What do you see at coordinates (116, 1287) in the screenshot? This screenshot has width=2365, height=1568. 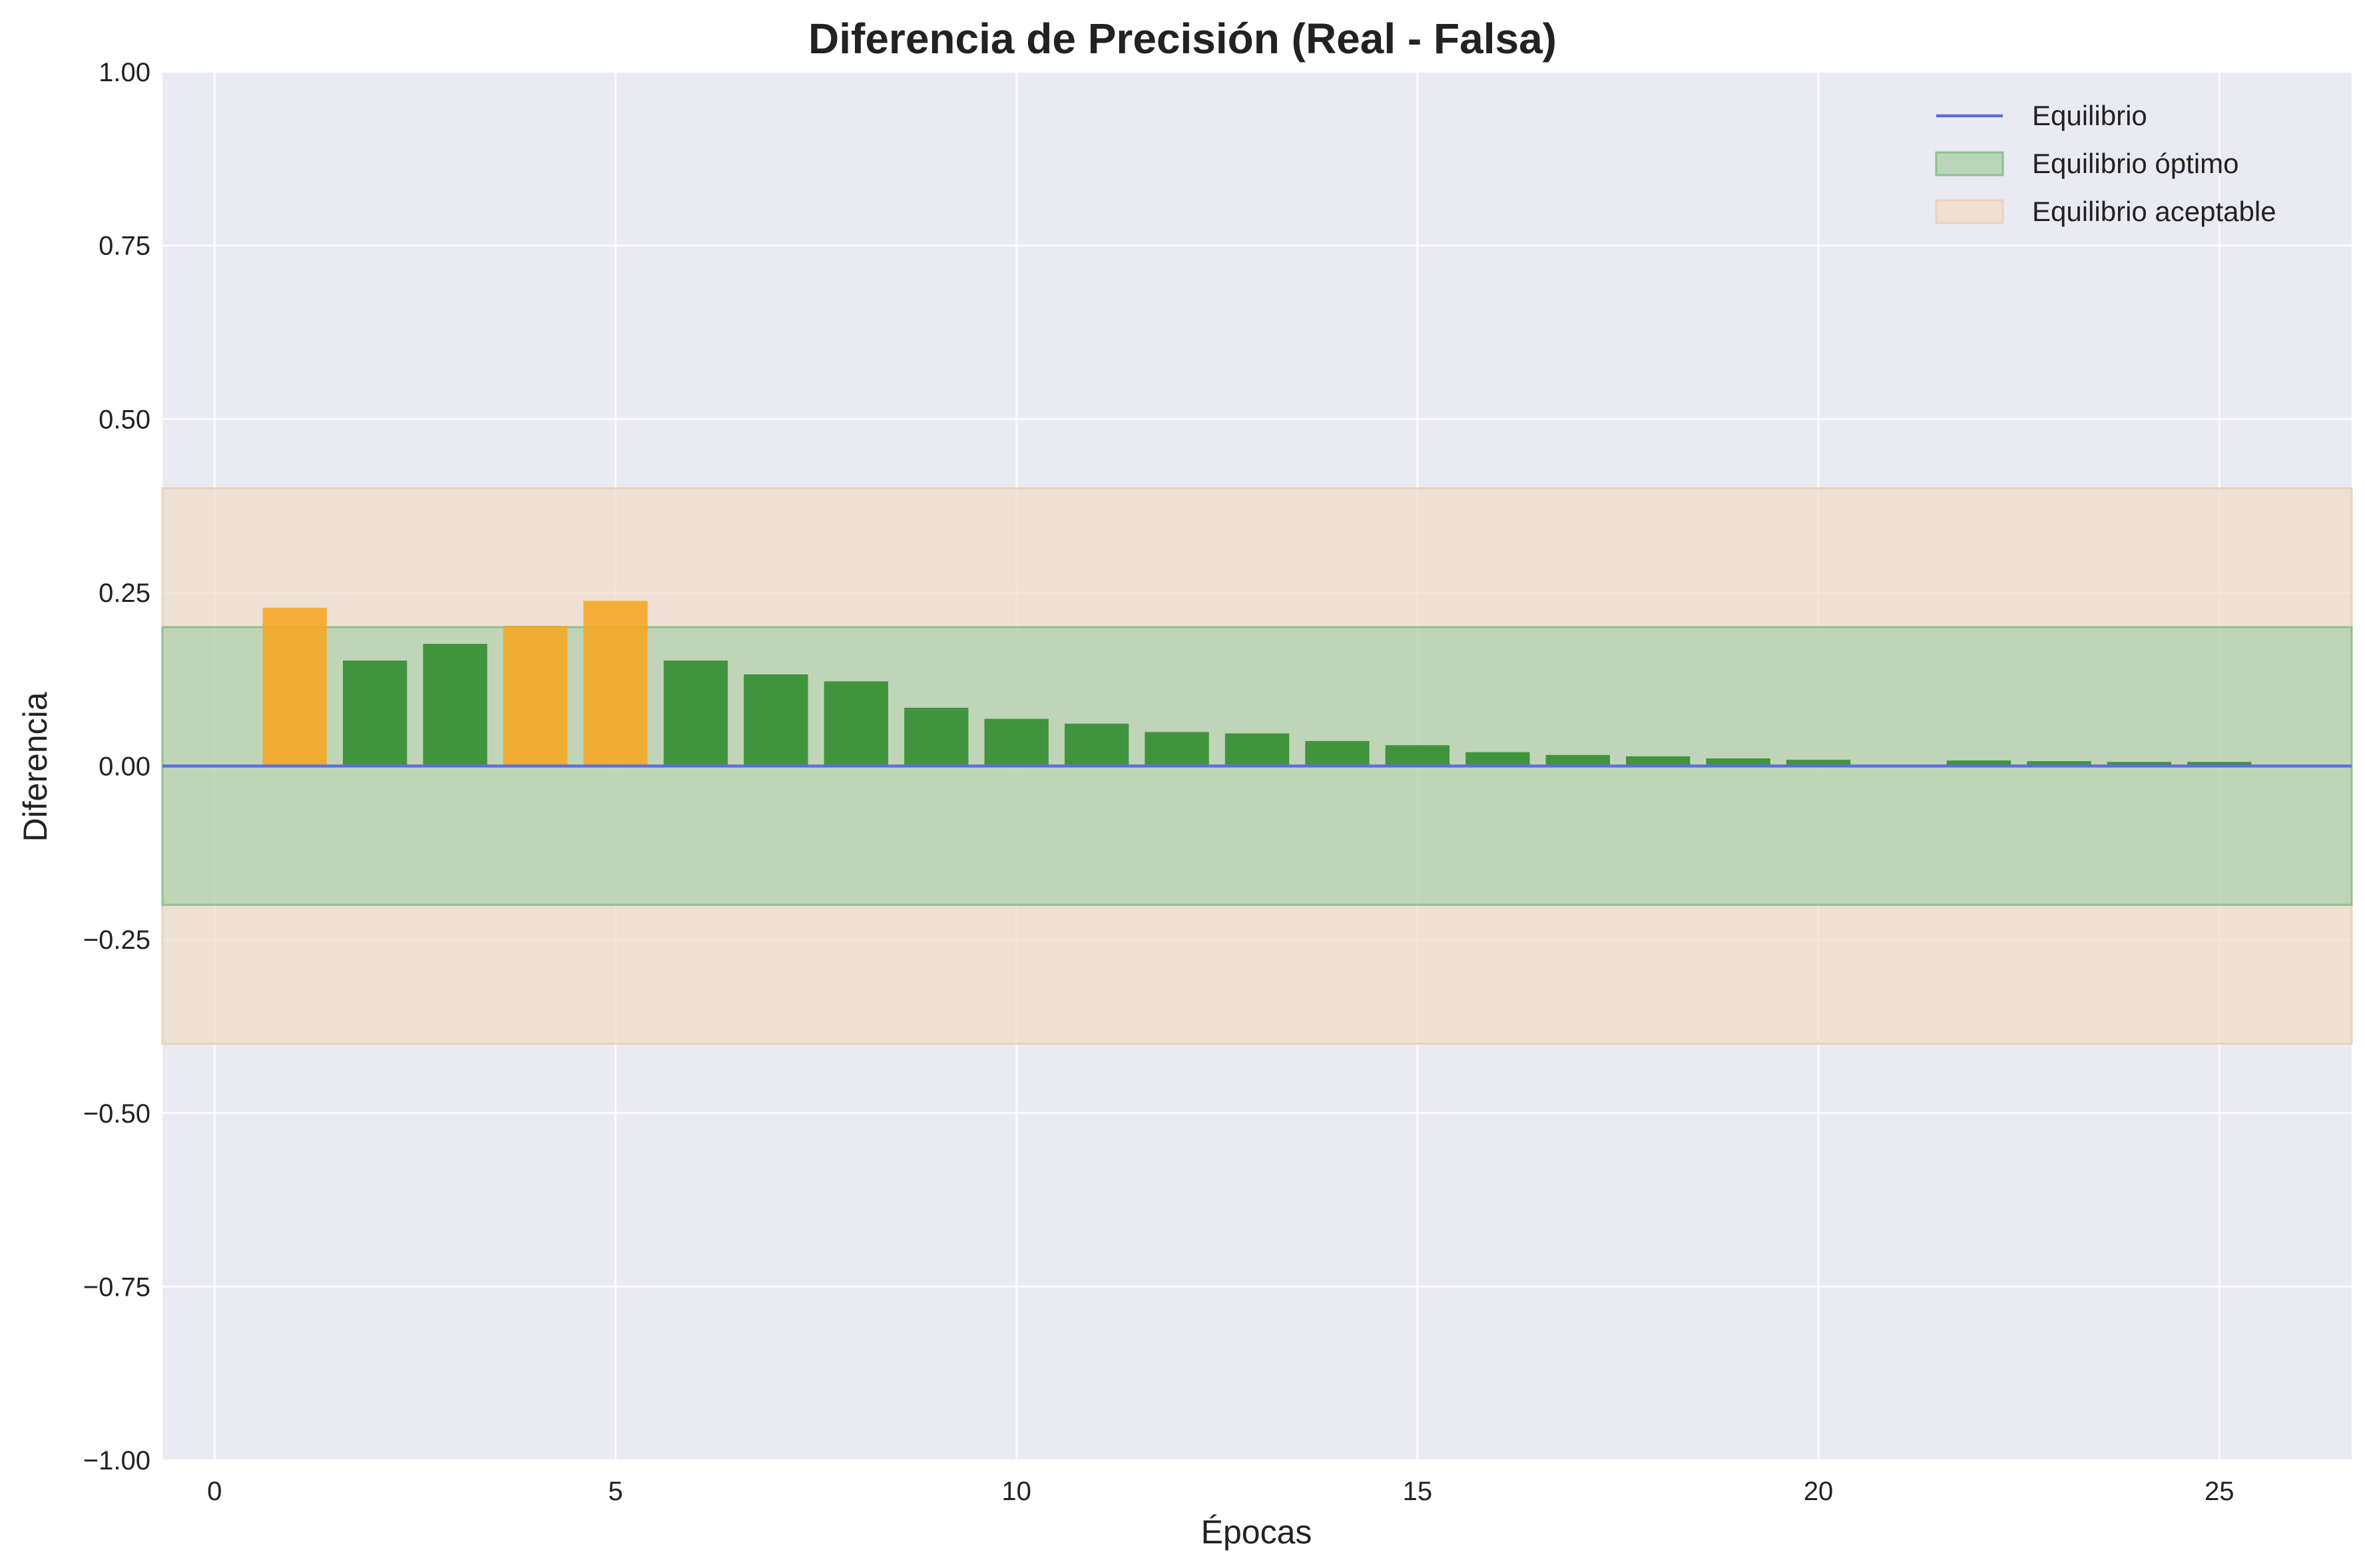 I see `y-tick-label: −0.75` at bounding box center [116, 1287].